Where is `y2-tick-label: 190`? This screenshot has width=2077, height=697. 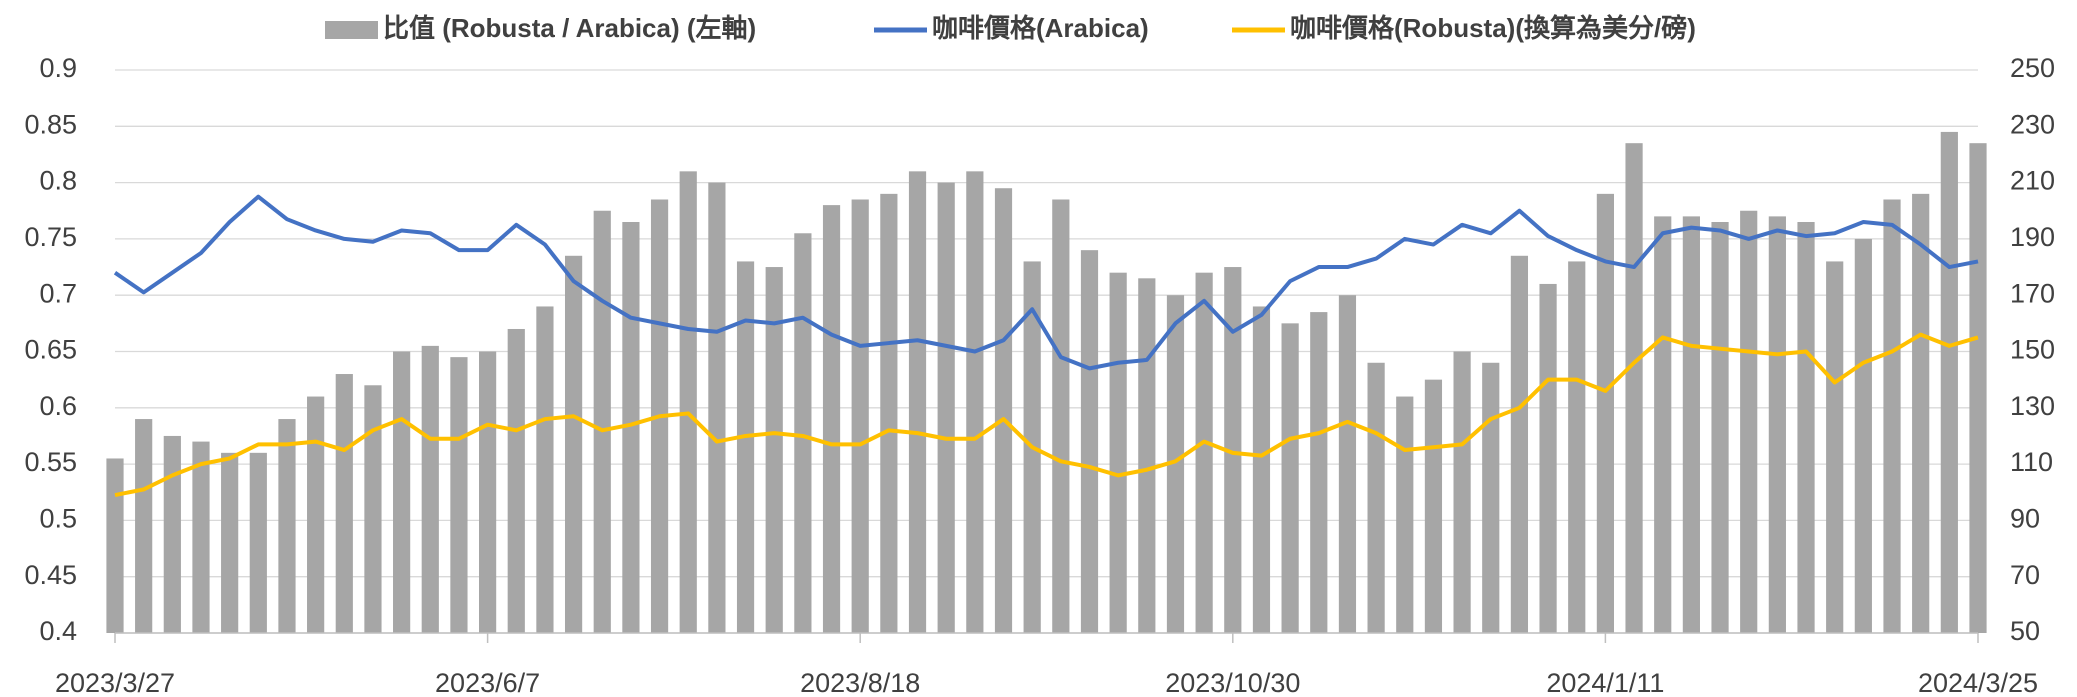 y2-tick-label: 190 is located at coordinates (2032, 237).